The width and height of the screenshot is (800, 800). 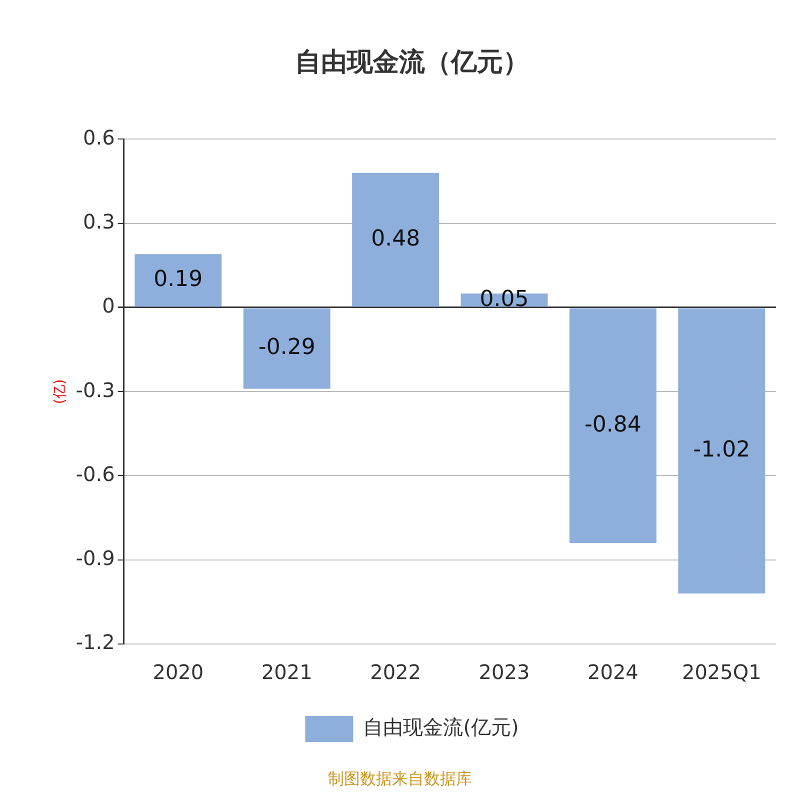 What do you see at coordinates (108, 306) in the screenshot?
I see `y-tick-label: 0` at bounding box center [108, 306].